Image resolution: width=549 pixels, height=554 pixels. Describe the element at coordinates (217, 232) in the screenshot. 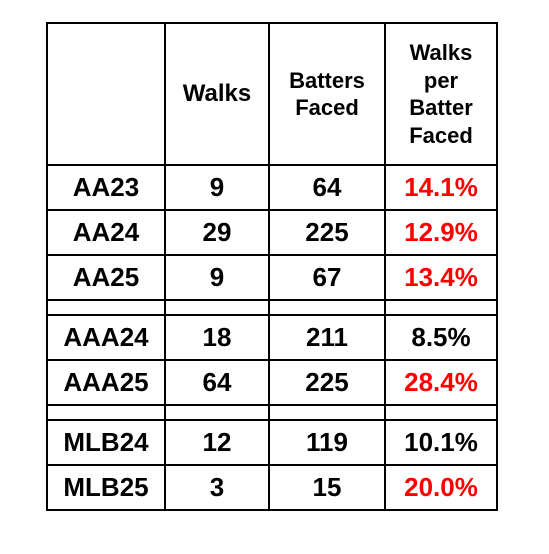

I see `walks-cell: 29` at that location.